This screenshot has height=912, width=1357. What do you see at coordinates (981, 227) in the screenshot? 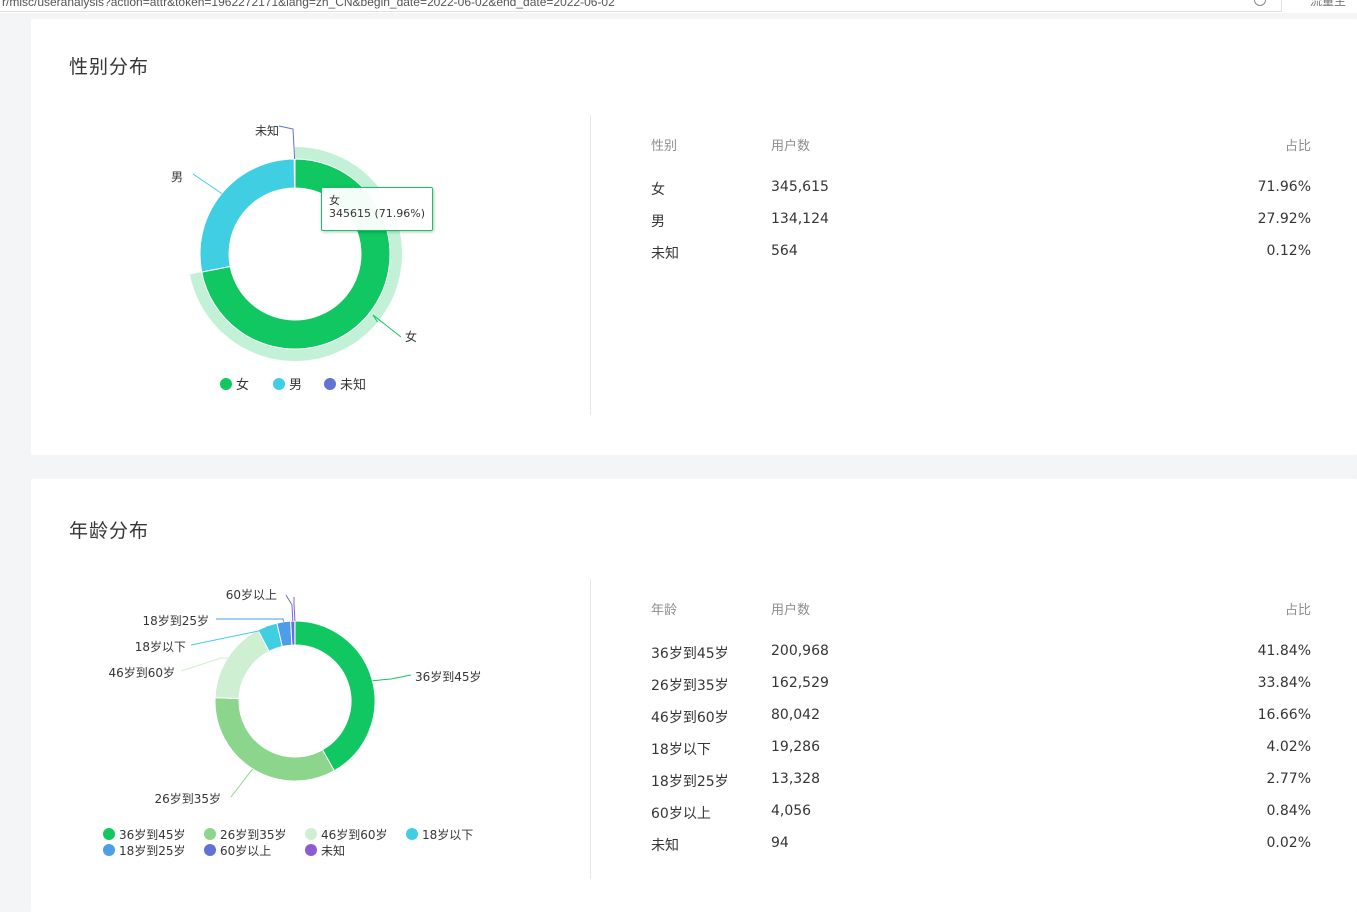
I see `table-row: 男 134,124 27.92%` at bounding box center [981, 227].